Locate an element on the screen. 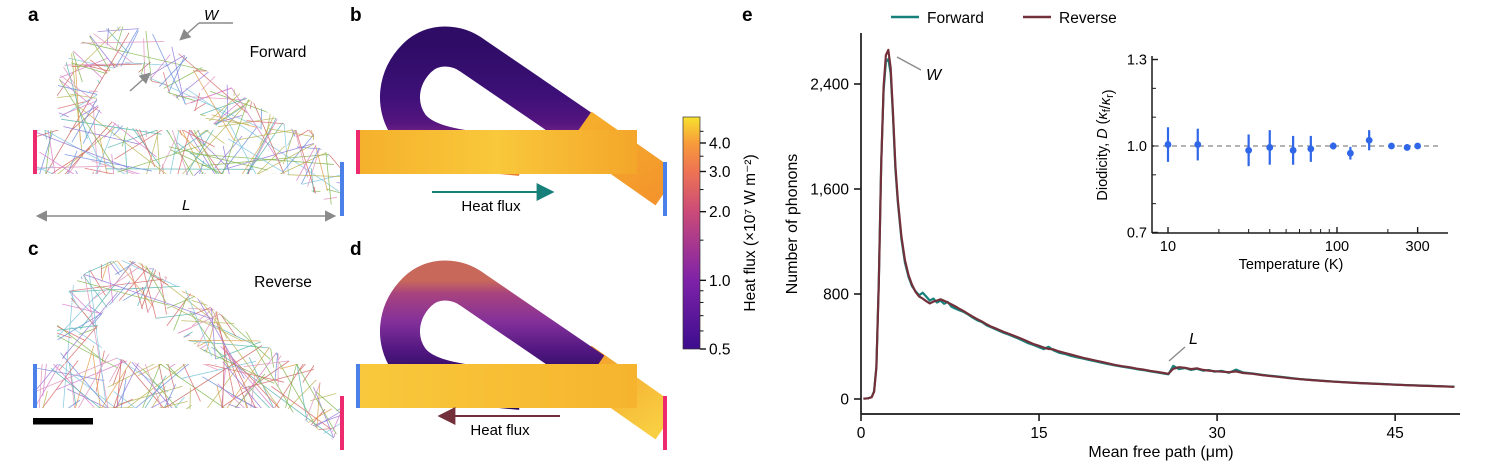  reverse-label: Reverse is located at coordinates (283, 282).